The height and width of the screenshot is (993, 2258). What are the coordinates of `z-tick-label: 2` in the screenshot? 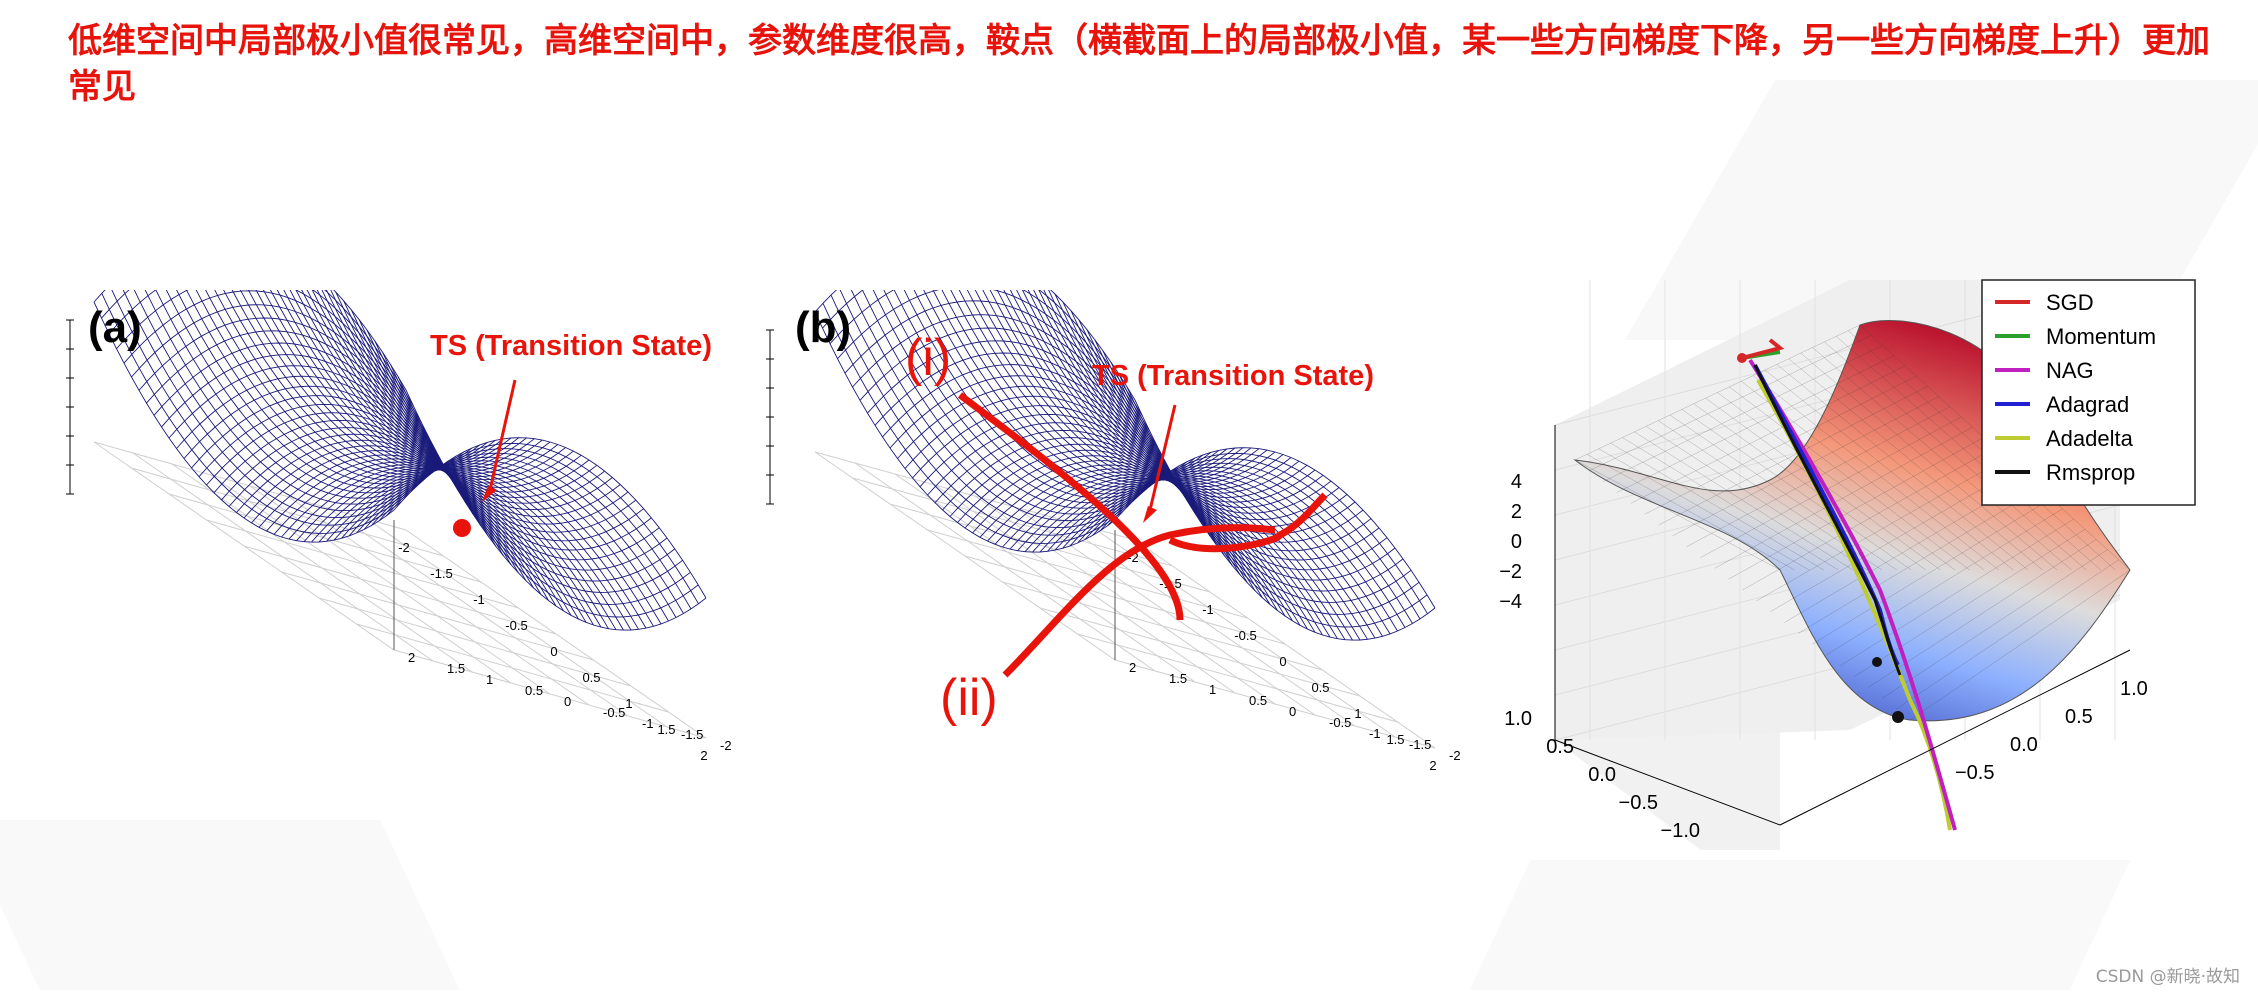 It's located at (1516, 512).